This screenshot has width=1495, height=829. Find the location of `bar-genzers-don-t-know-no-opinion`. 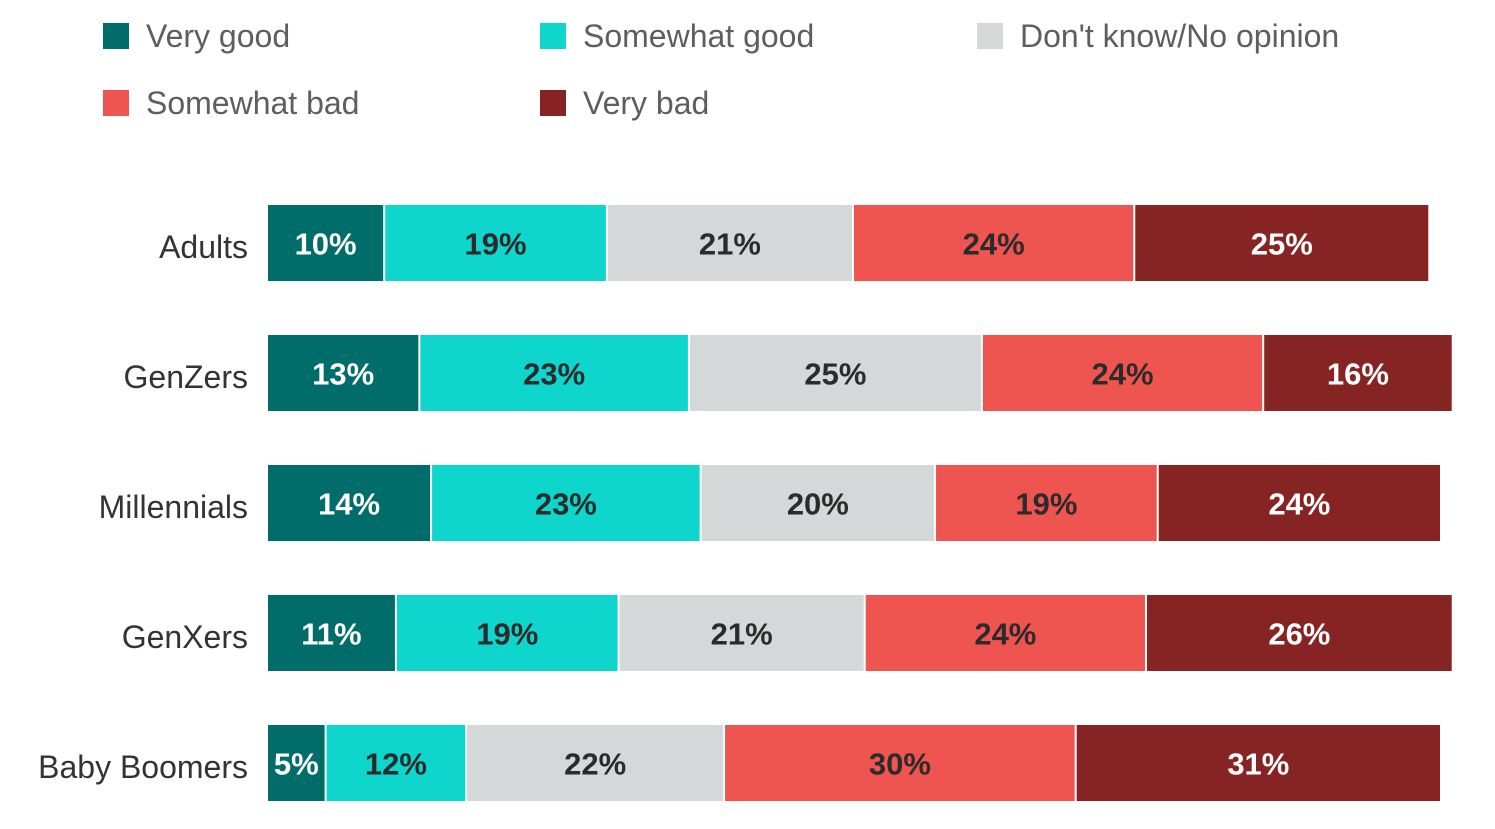

bar-genzers-don-t-know-no-opinion is located at coordinates (835, 373).